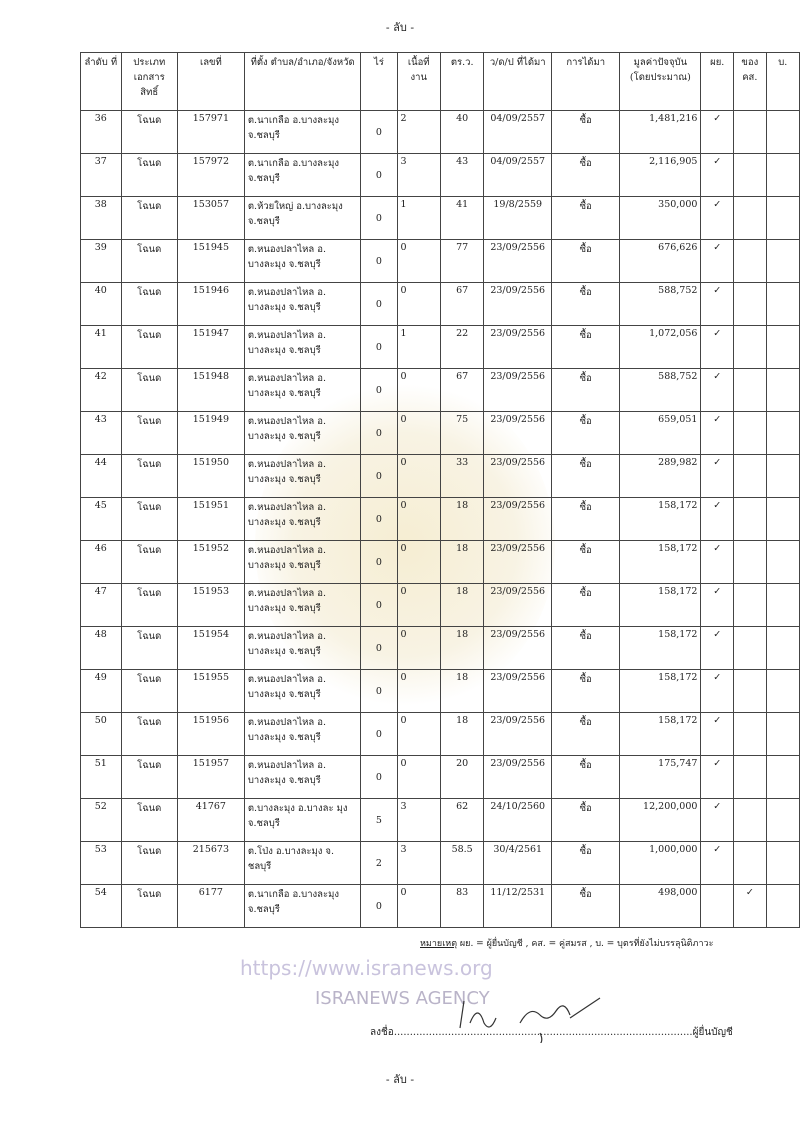  What do you see at coordinates (462, 476) in the screenshot?
I see `table-cell: 33` at bounding box center [462, 476].